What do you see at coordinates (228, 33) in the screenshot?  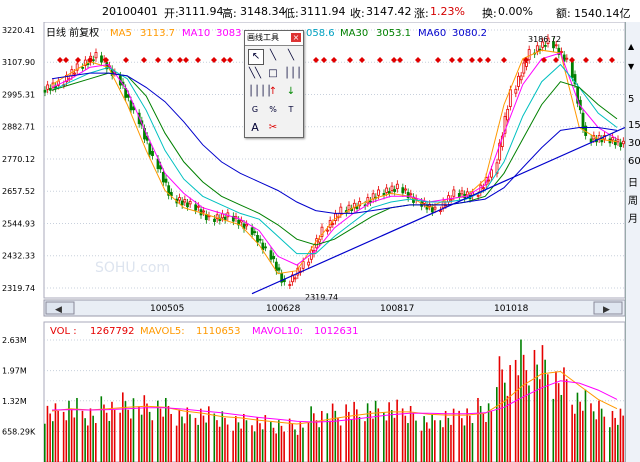 I see `ma10-value: 3083` at bounding box center [228, 33].